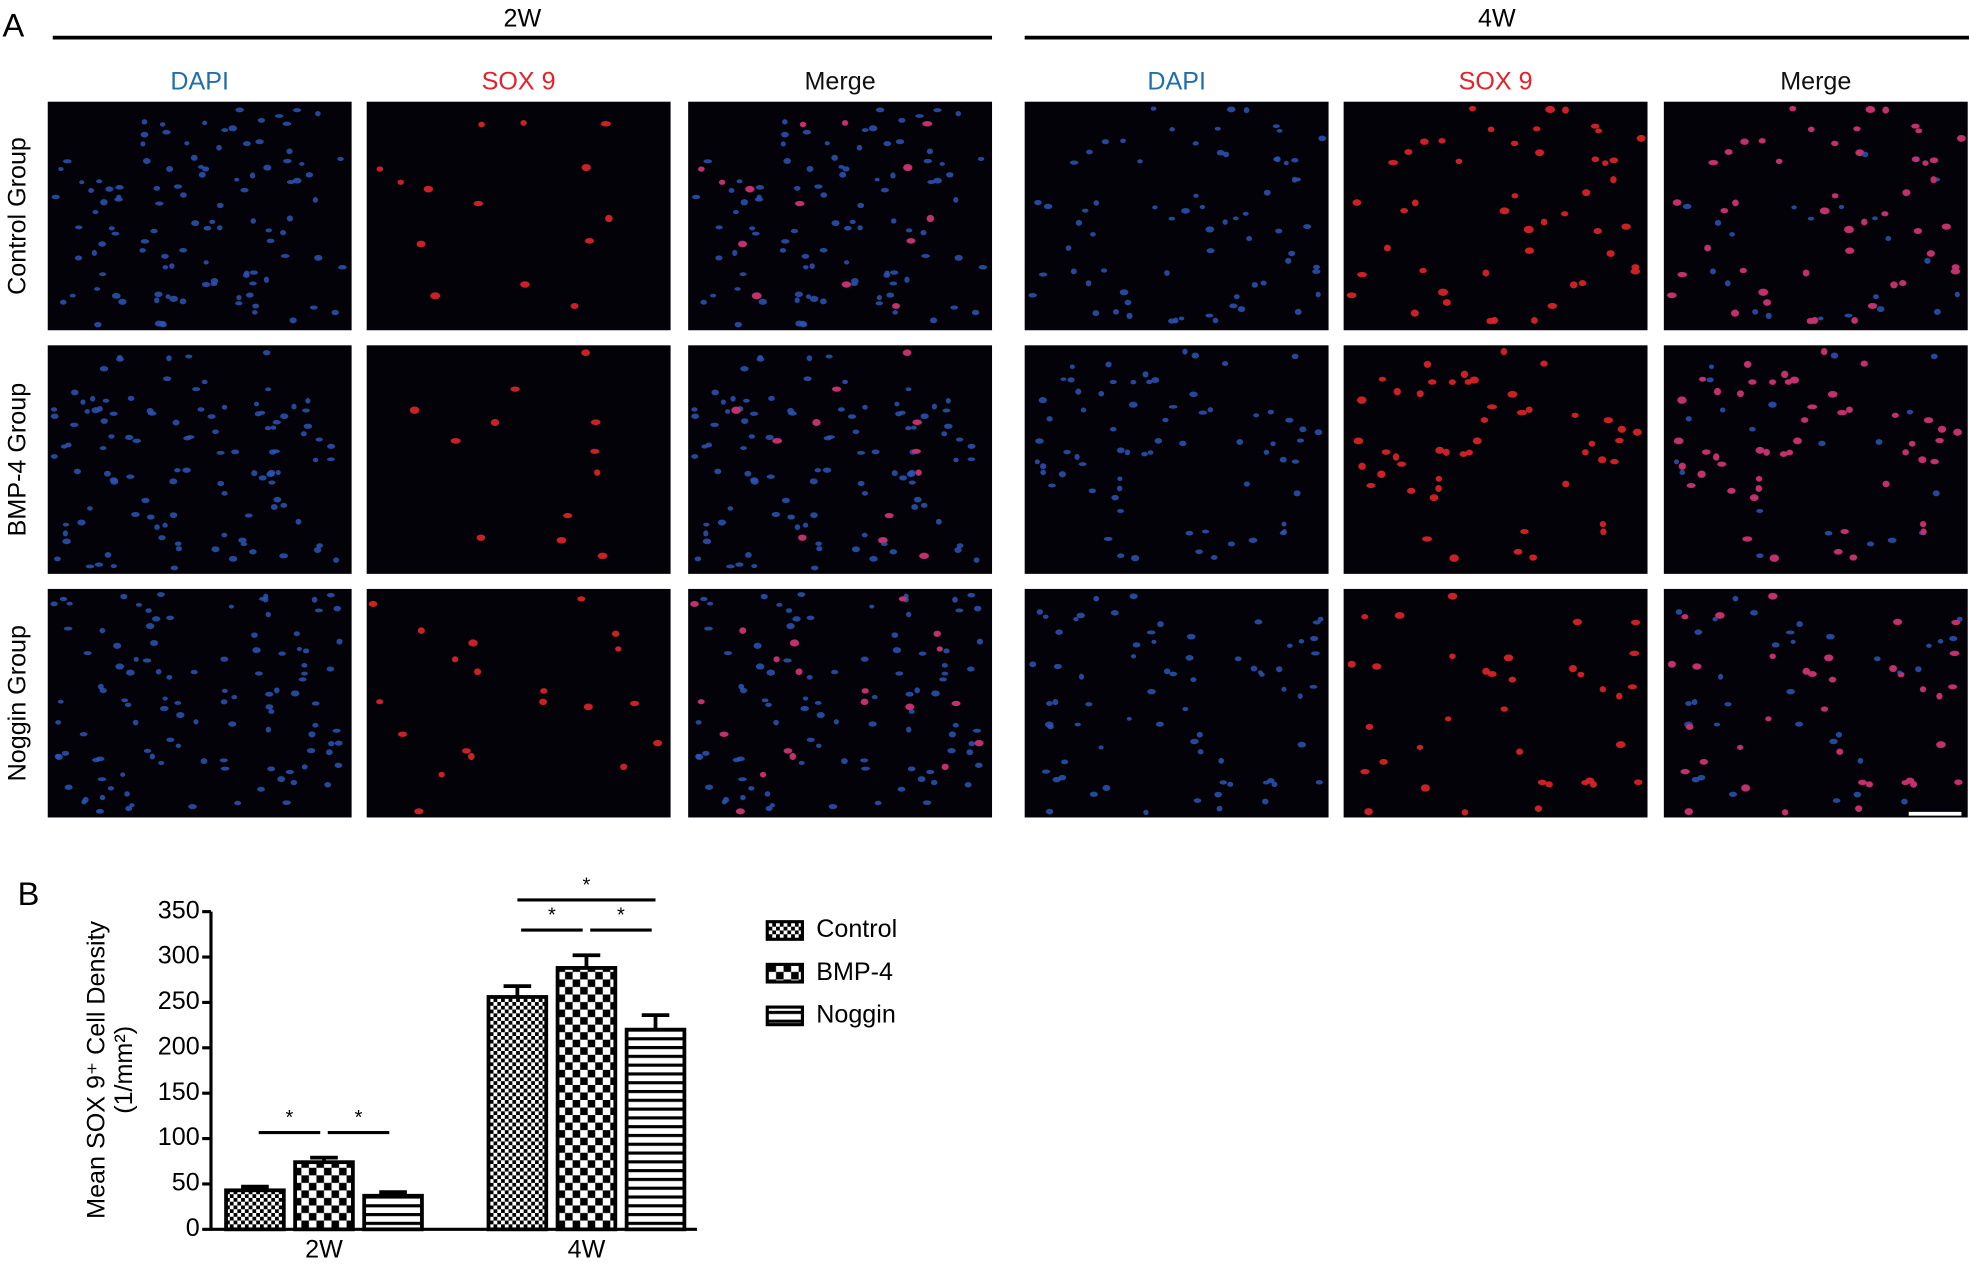 Image resolution: width=1969 pixels, height=1264 pixels. What do you see at coordinates (784, 1016) in the screenshot?
I see `legend-swatch` at bounding box center [784, 1016].